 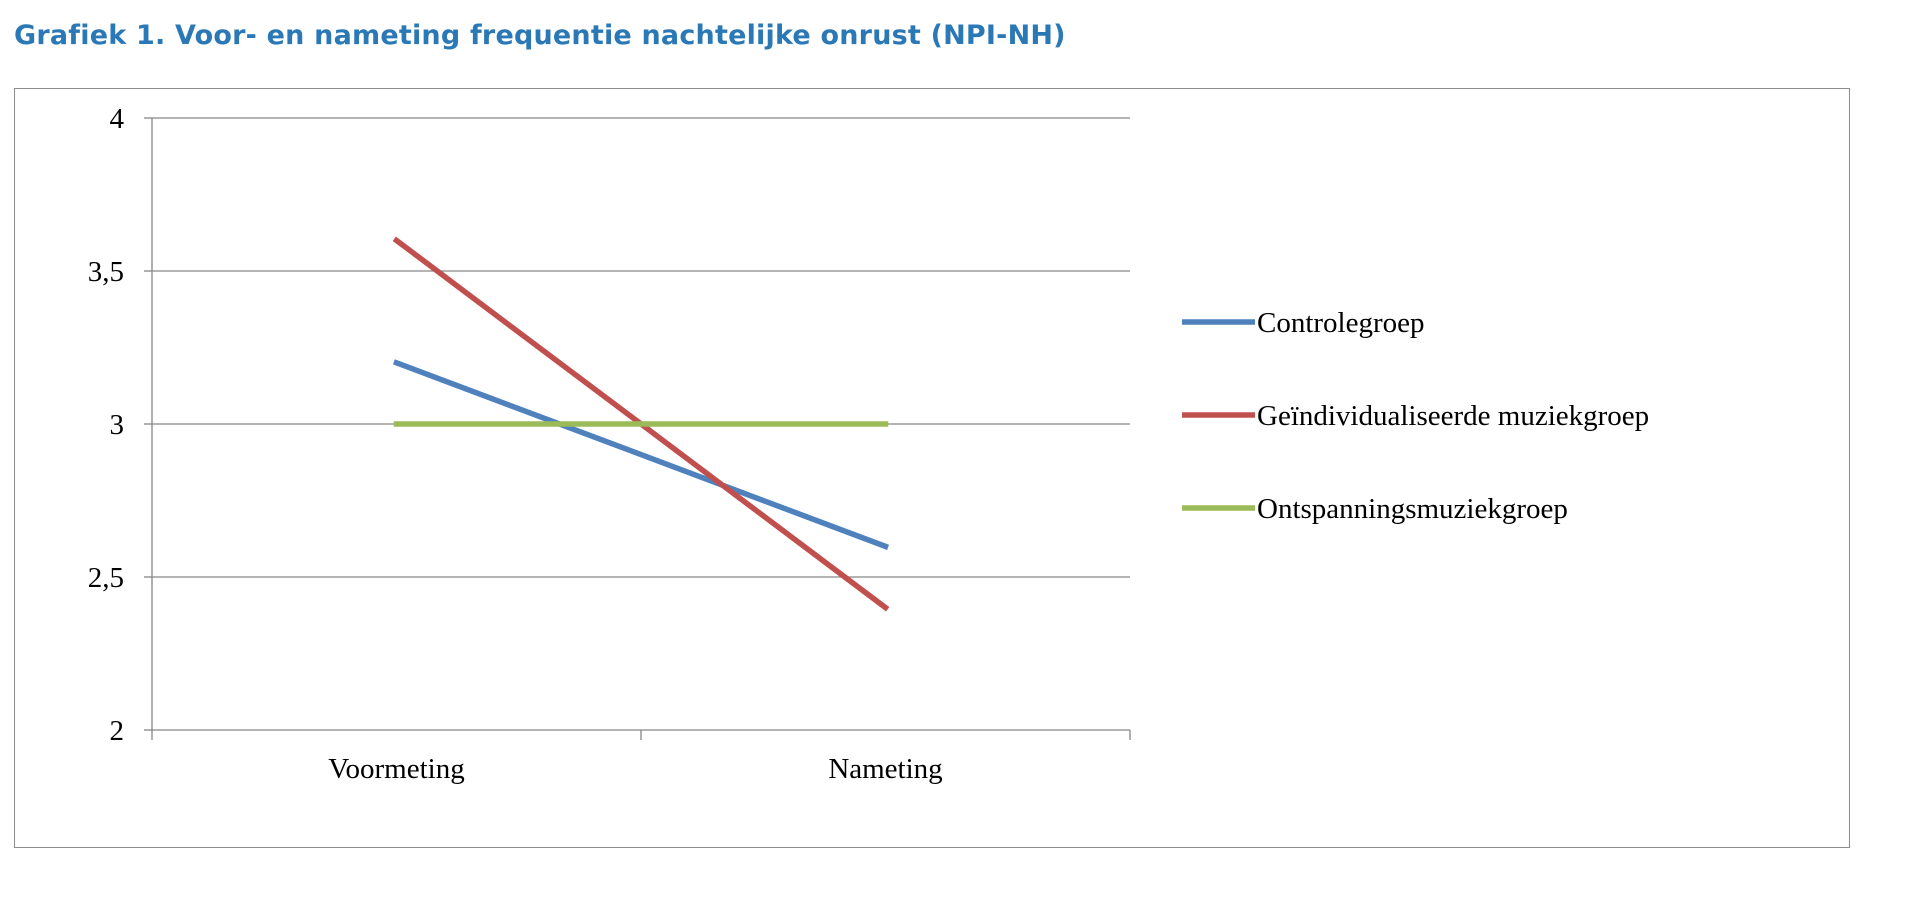 What do you see at coordinates (885, 769) in the screenshot?
I see `x-category-label: Nameting` at bounding box center [885, 769].